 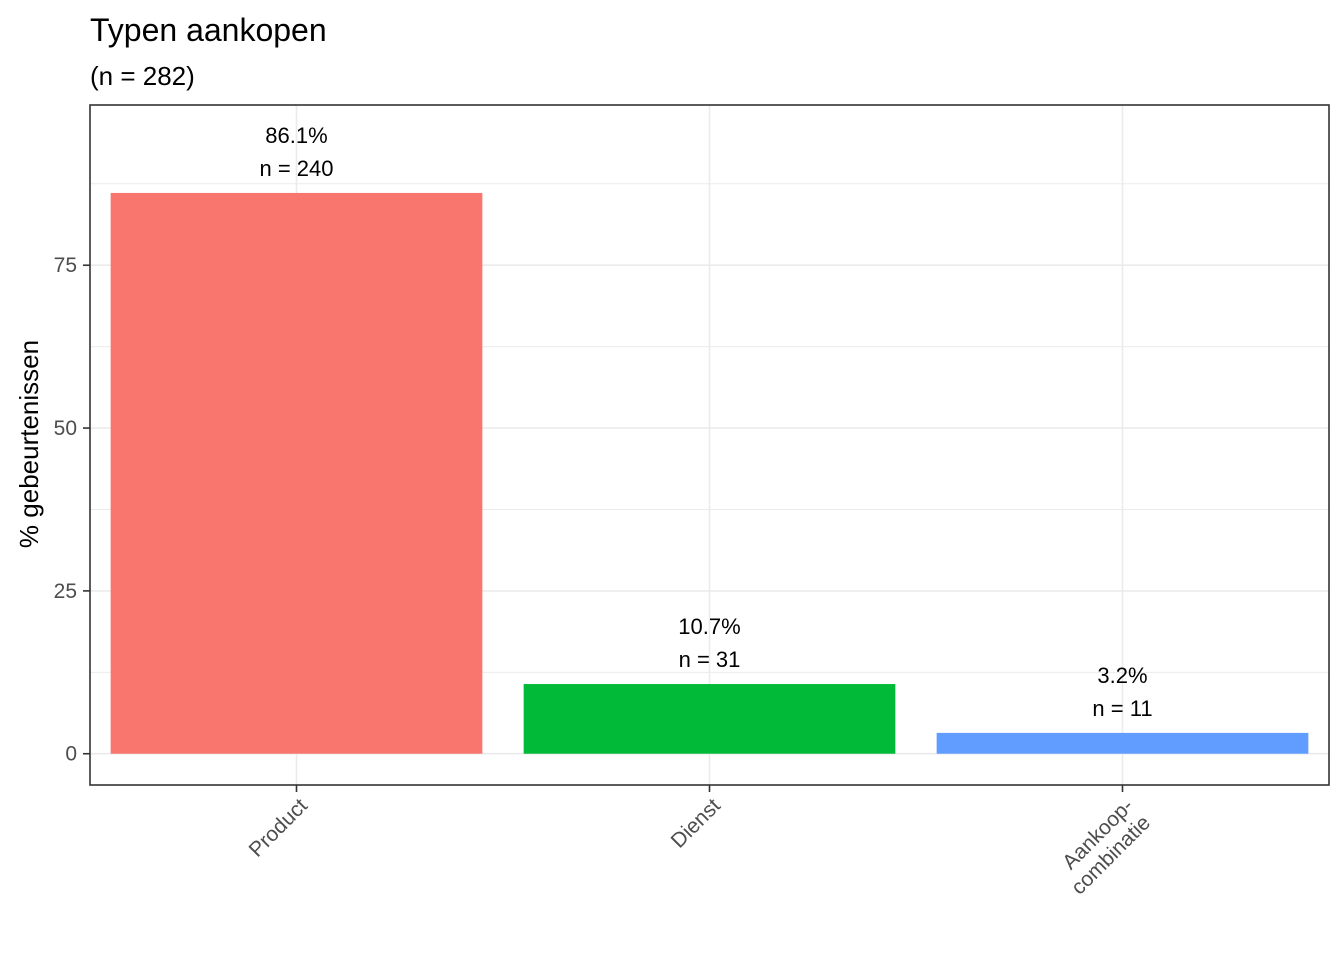 I want to click on chart-subtitle: (n = 282), so click(x=142, y=76).